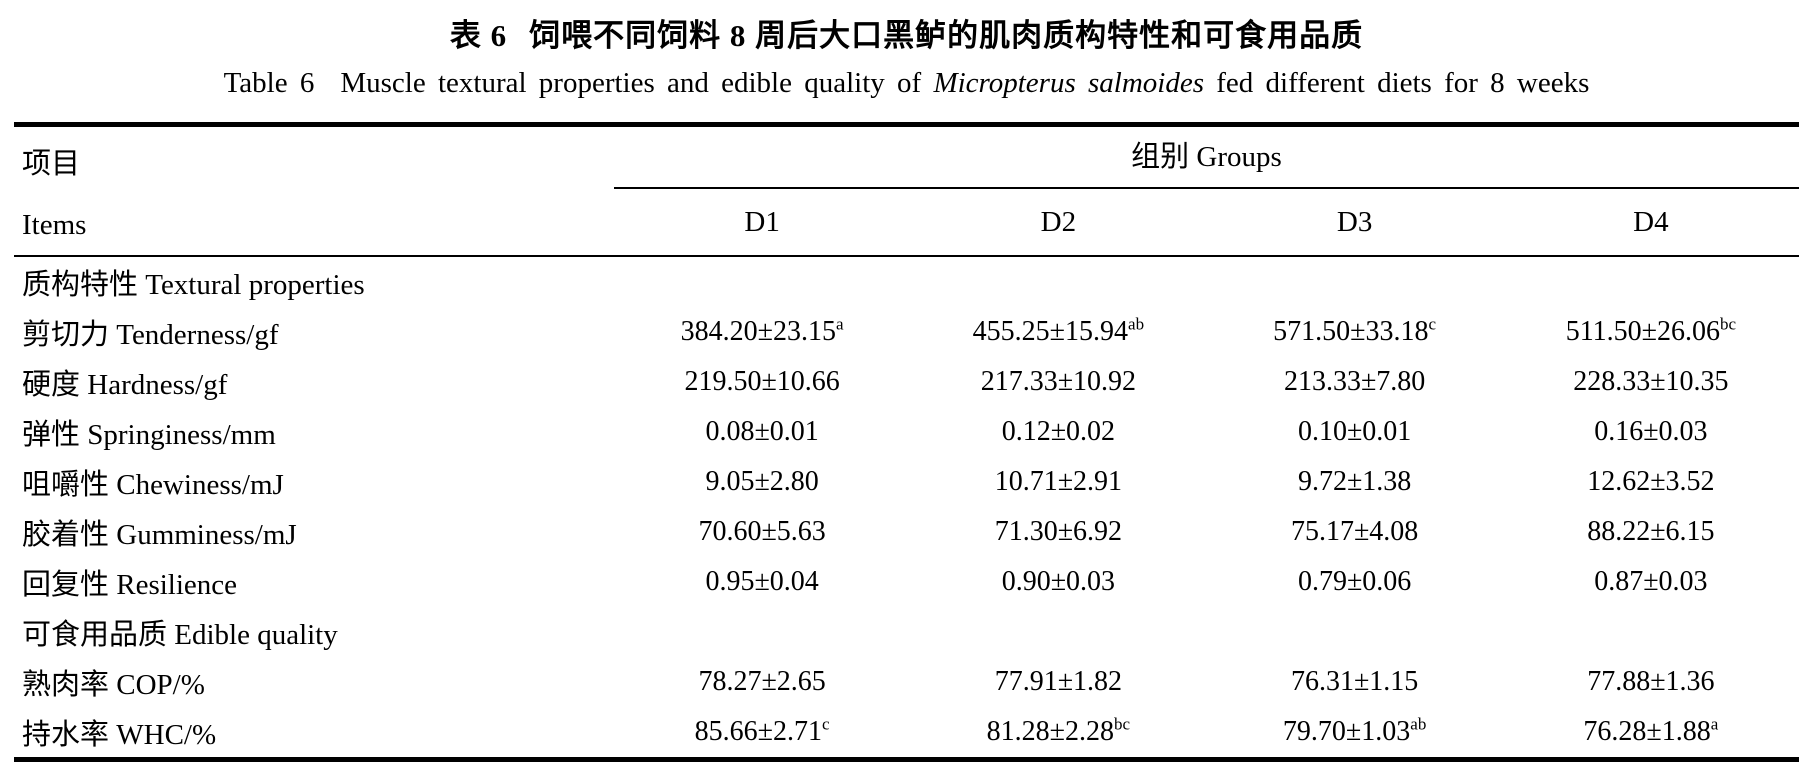  Describe the element at coordinates (762, 730) in the screenshot. I see `cell-d1: 85.66±2.71c` at that location.